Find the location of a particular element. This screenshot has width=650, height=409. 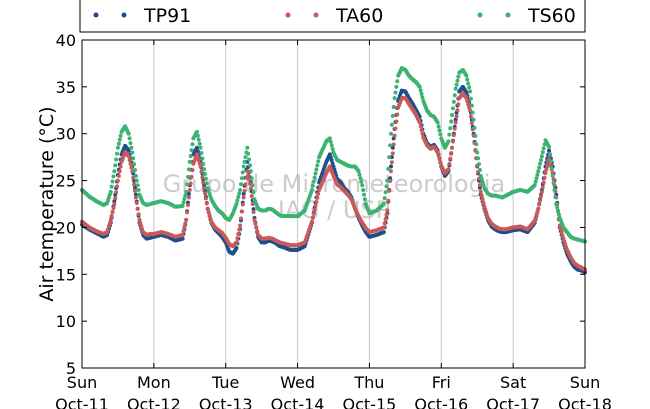

x-tick-label-day: Mon is located at coordinates (154, 382).